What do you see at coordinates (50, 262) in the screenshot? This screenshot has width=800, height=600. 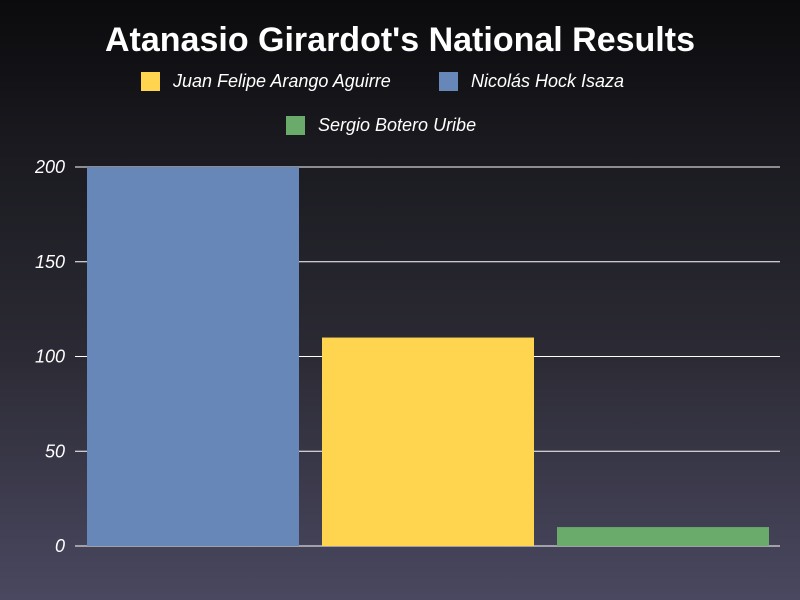 I see `y-tick-label-150: 150` at bounding box center [50, 262].